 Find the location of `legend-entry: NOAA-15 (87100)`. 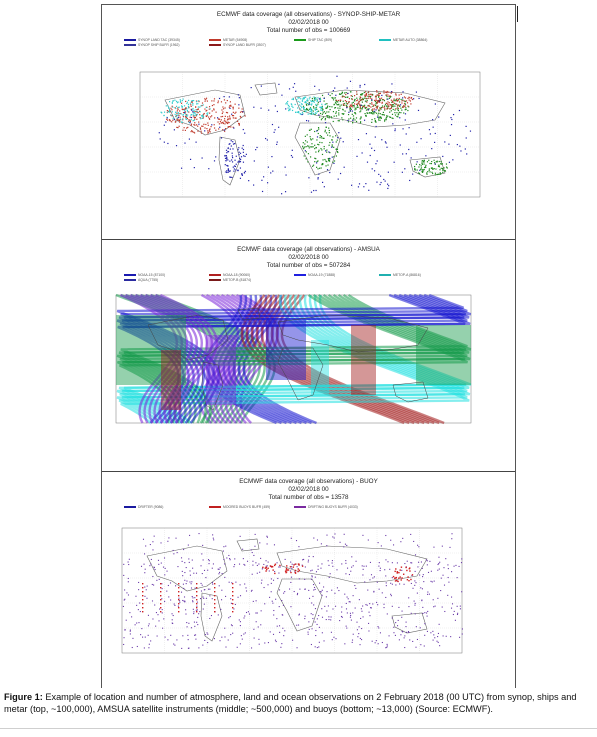

legend-entry: NOAA-15 (87100) is located at coordinates (144, 275).